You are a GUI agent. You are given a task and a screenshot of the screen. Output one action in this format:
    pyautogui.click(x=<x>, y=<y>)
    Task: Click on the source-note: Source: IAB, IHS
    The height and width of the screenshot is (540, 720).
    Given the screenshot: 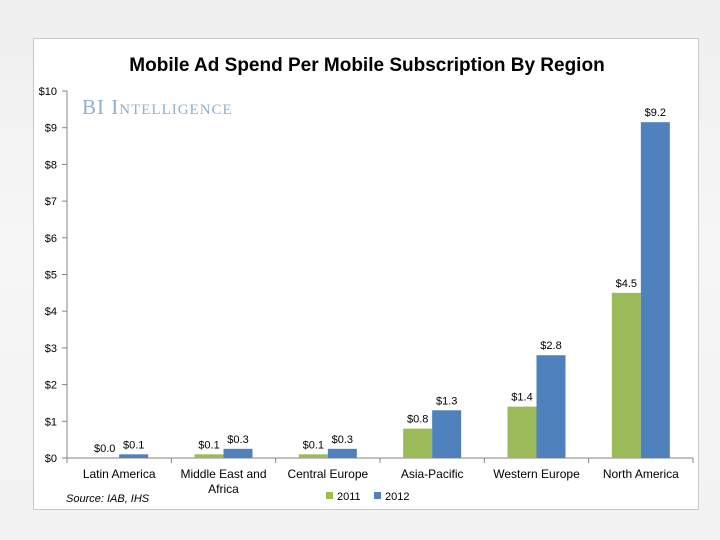 What is the action you would take?
    pyautogui.click(x=108, y=499)
    